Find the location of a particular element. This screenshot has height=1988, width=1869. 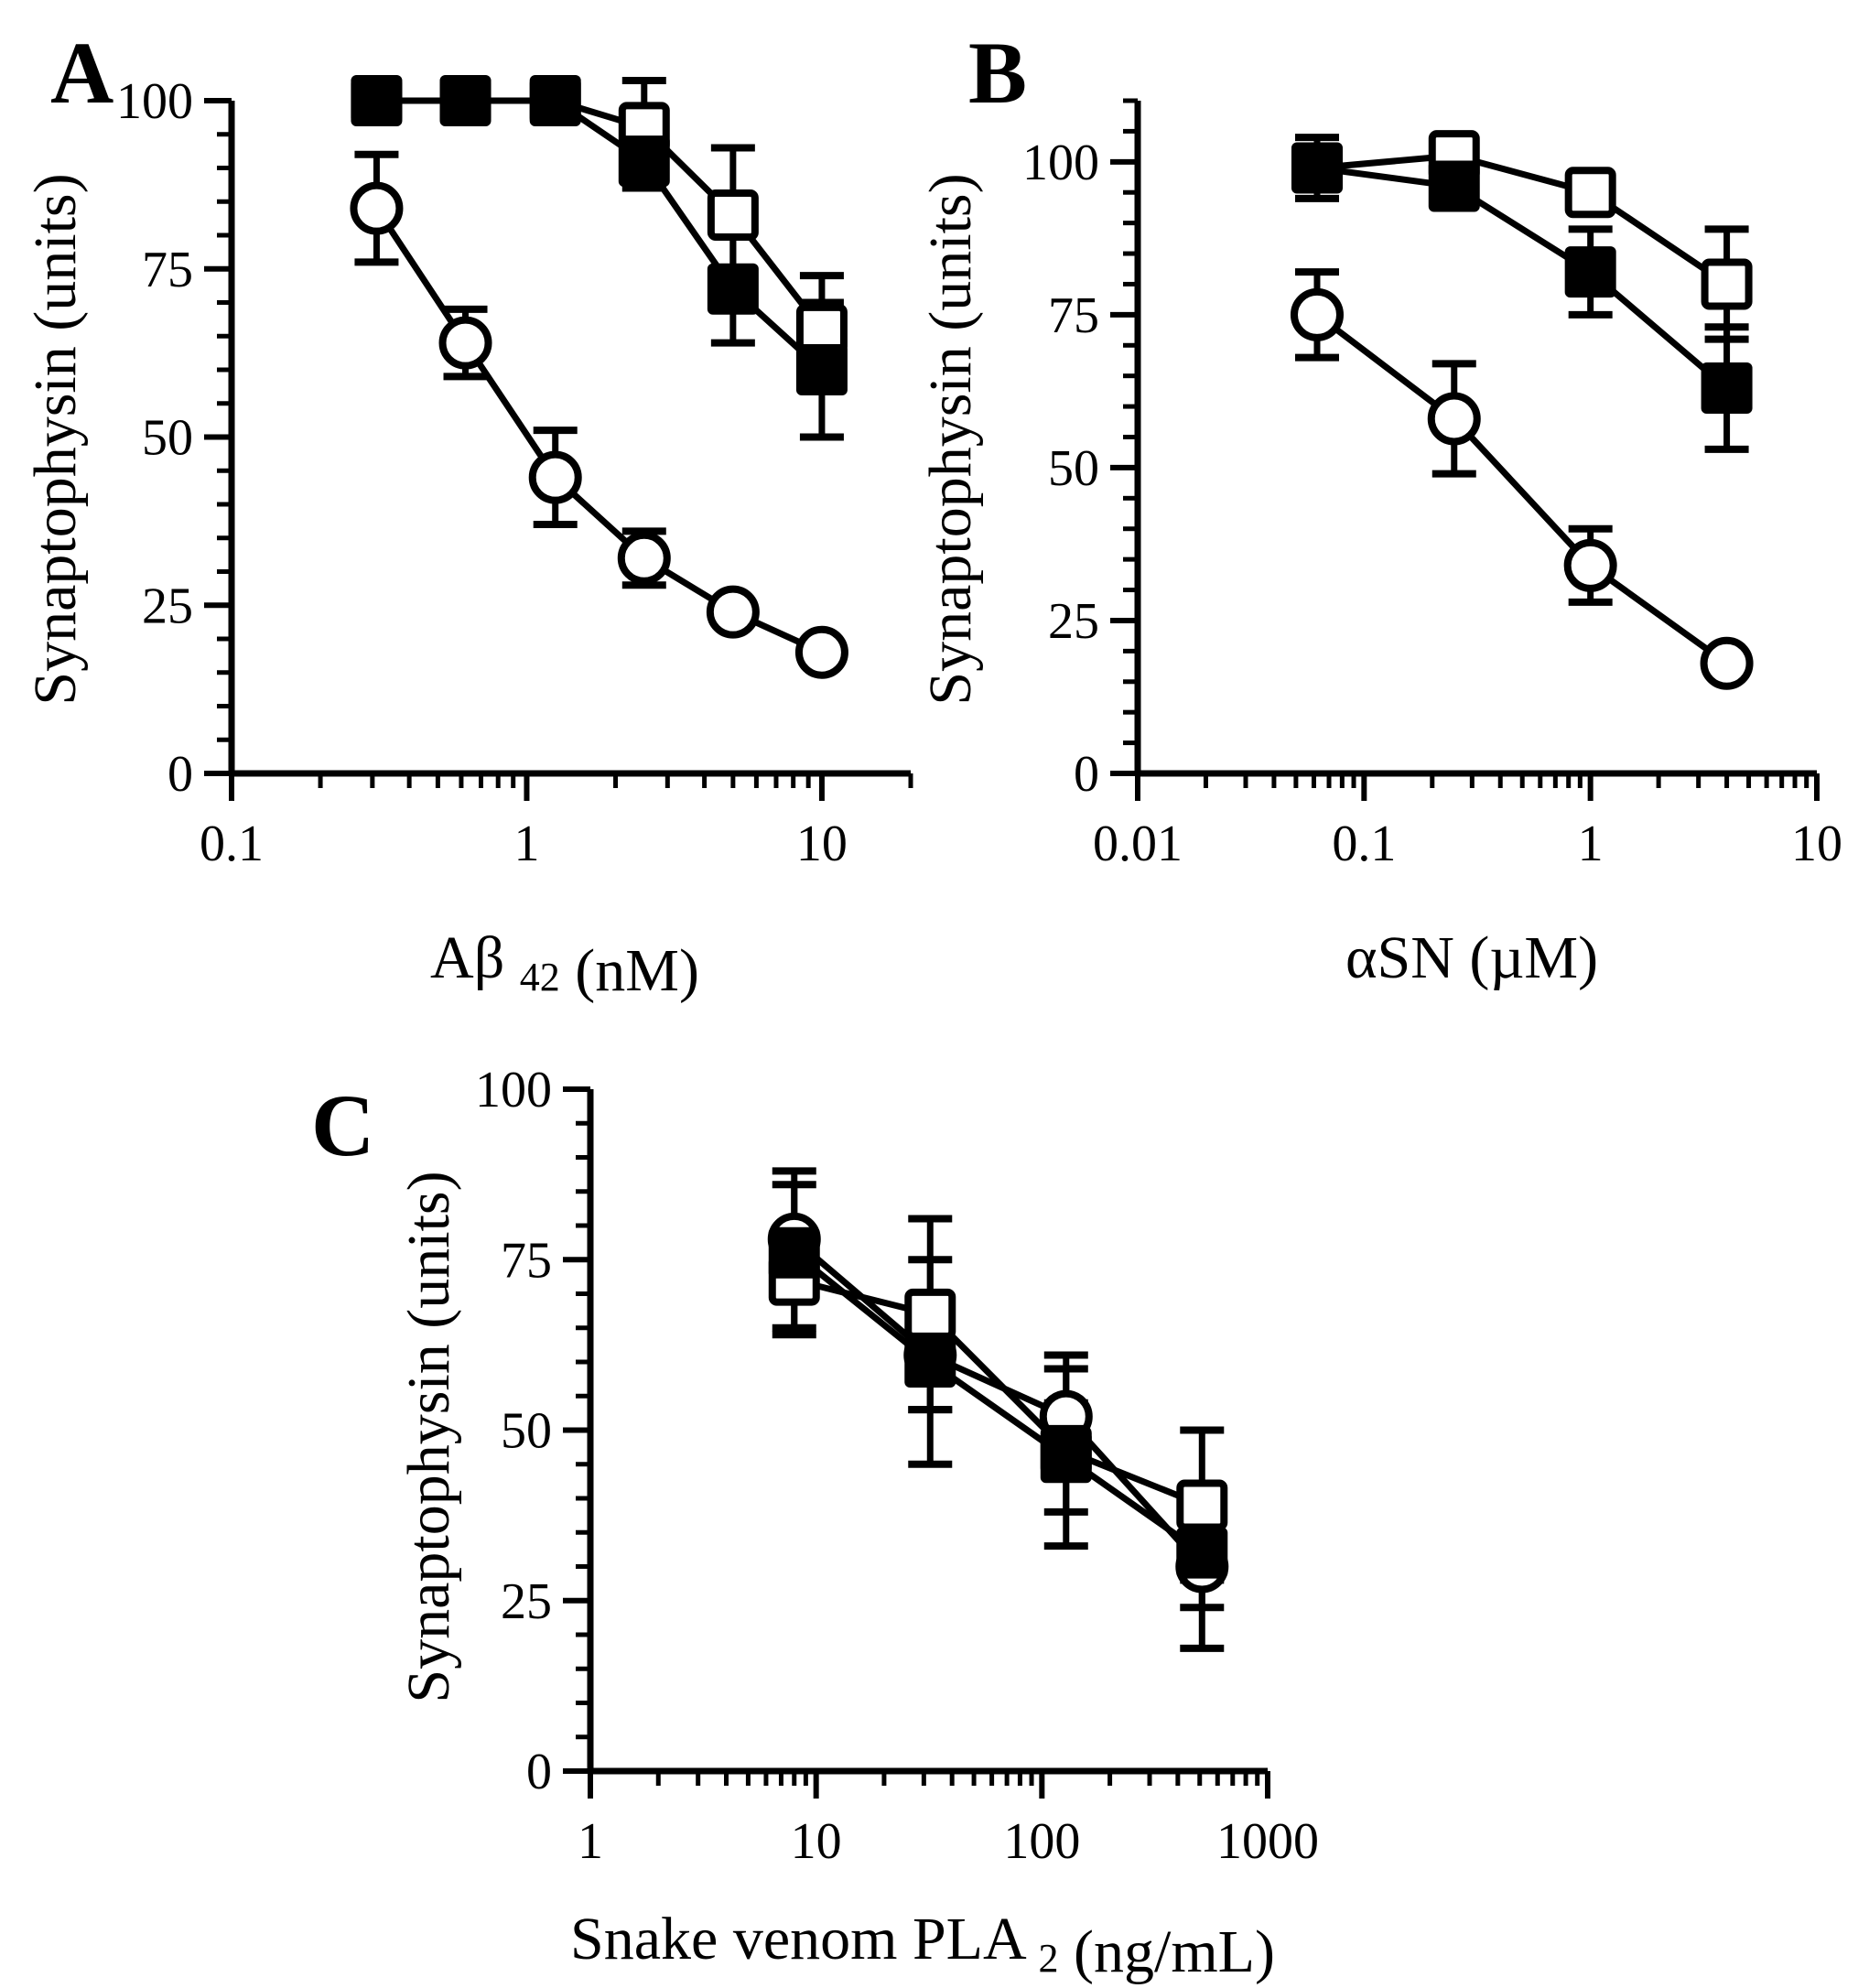

panel-c-x-tick-label: 100 is located at coordinates (1041, 1841).